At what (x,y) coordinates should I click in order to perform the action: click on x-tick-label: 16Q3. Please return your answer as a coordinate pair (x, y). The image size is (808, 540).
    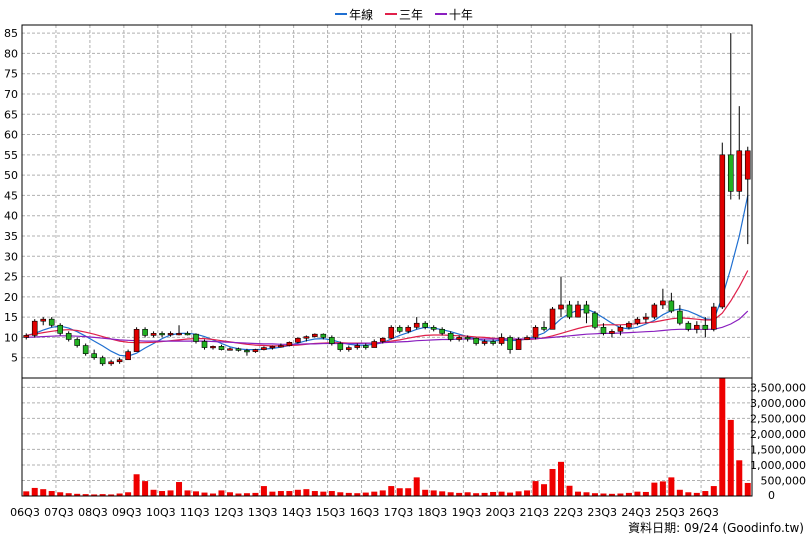
    Looking at the image, I should click on (365, 512).